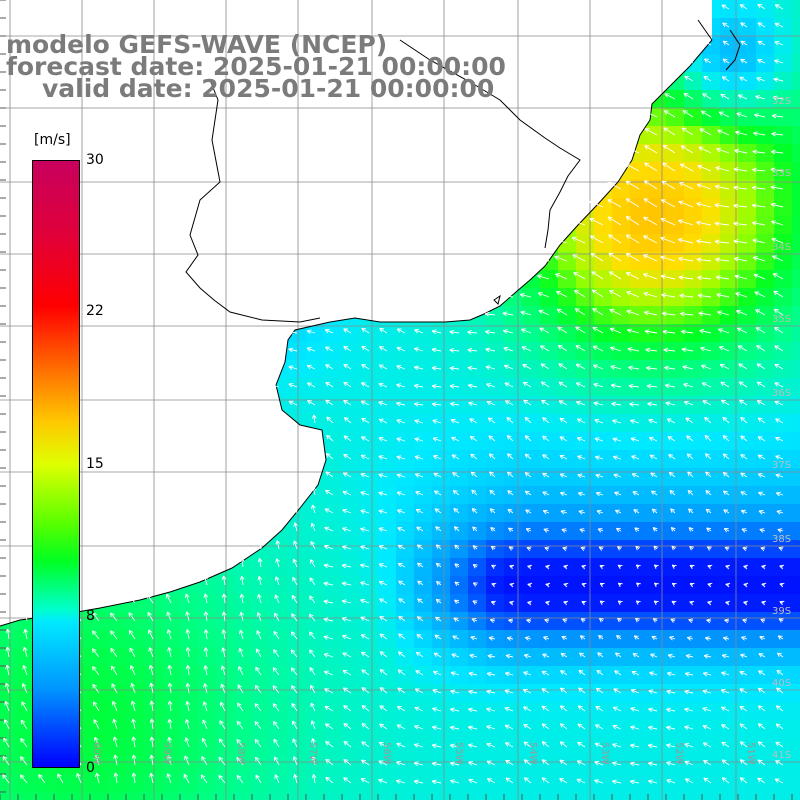  Describe the element at coordinates (781, 393) in the screenshot. I see `lat-label: 36S` at that location.